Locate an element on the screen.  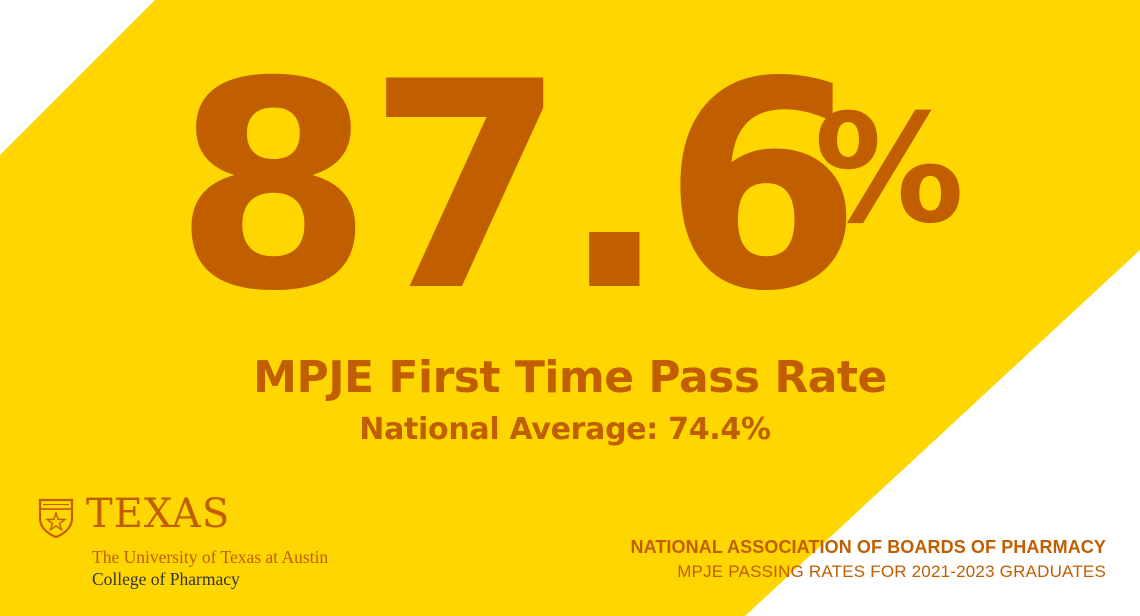
pass-rate-percent-sign: % is located at coordinates (889, 170).